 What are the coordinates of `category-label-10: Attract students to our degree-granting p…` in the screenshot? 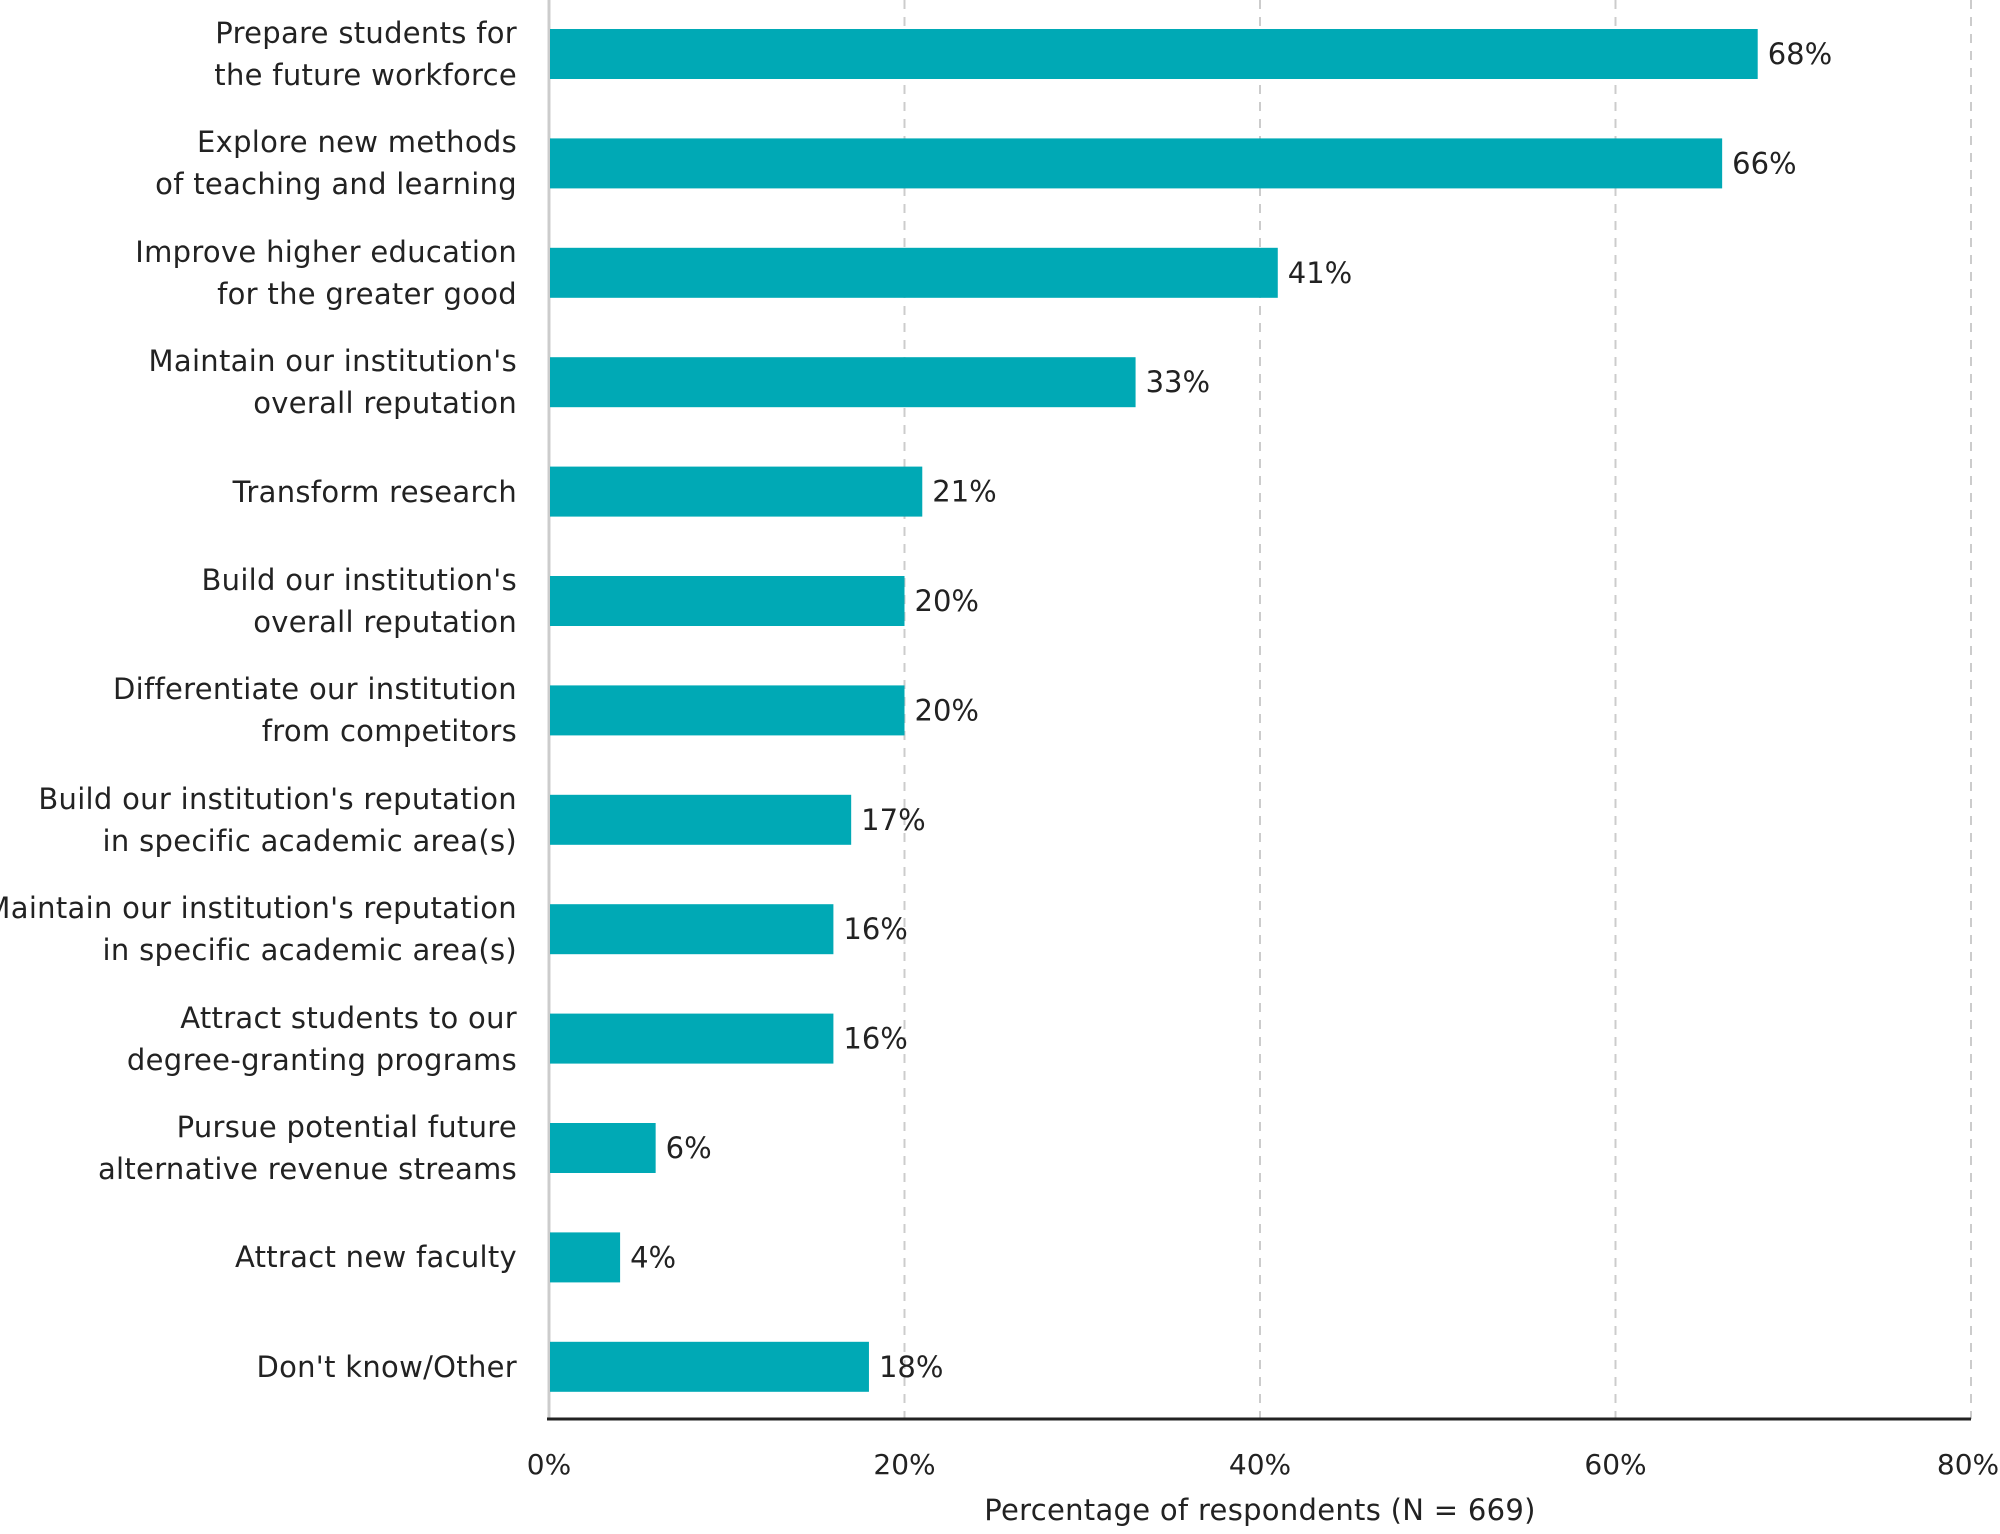 It's located at (321, 1038).